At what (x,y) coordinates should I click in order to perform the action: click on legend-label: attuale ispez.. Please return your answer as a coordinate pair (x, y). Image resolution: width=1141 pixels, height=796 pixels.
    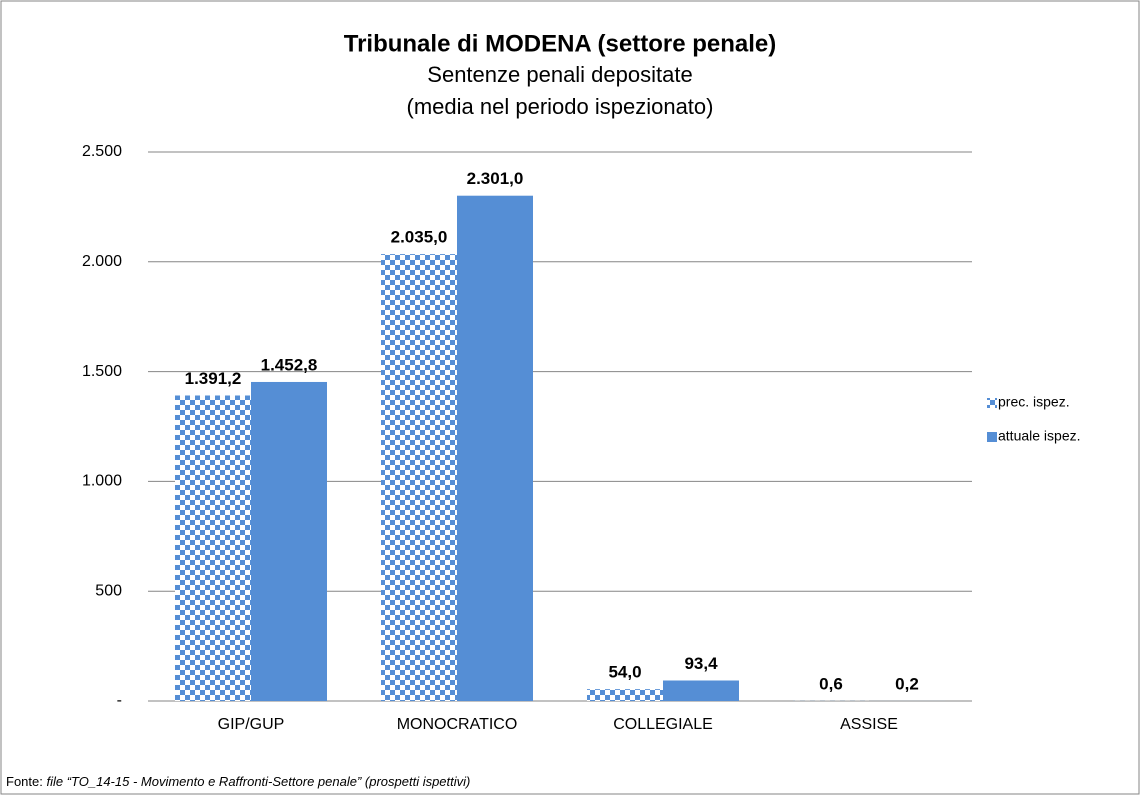
    Looking at the image, I should click on (1039, 436).